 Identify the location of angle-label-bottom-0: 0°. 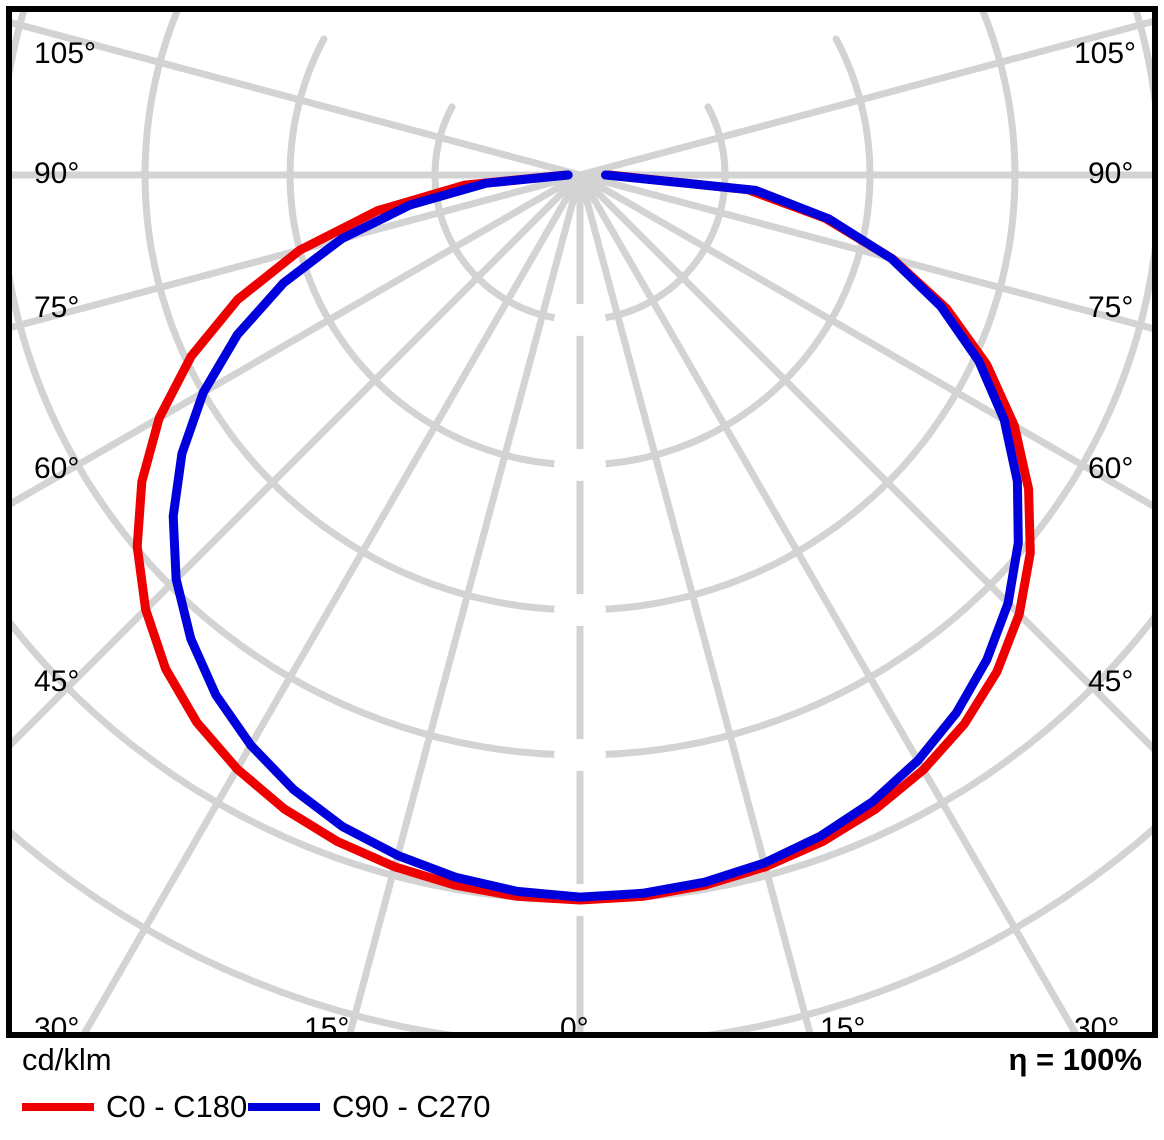
(574, 1025).